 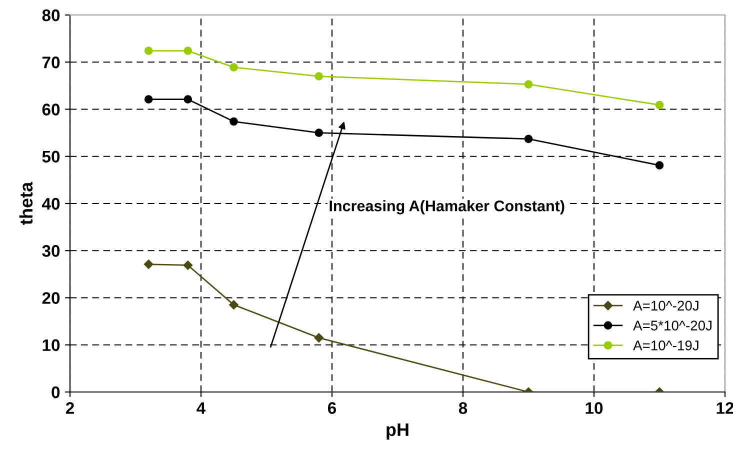 I want to click on y-tick-label: 40, so click(x=51, y=204).